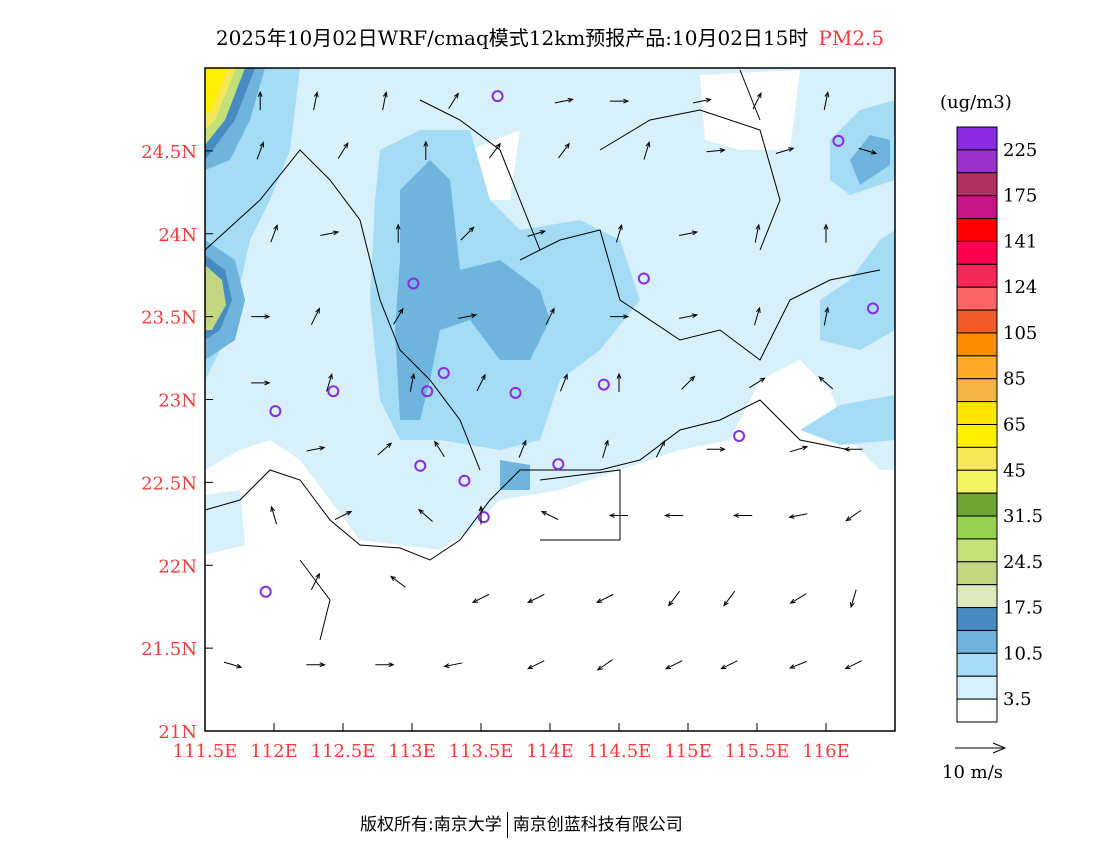  What do you see at coordinates (1023, 608) in the screenshot?
I see `colorbar-label: 17.5` at bounding box center [1023, 608].